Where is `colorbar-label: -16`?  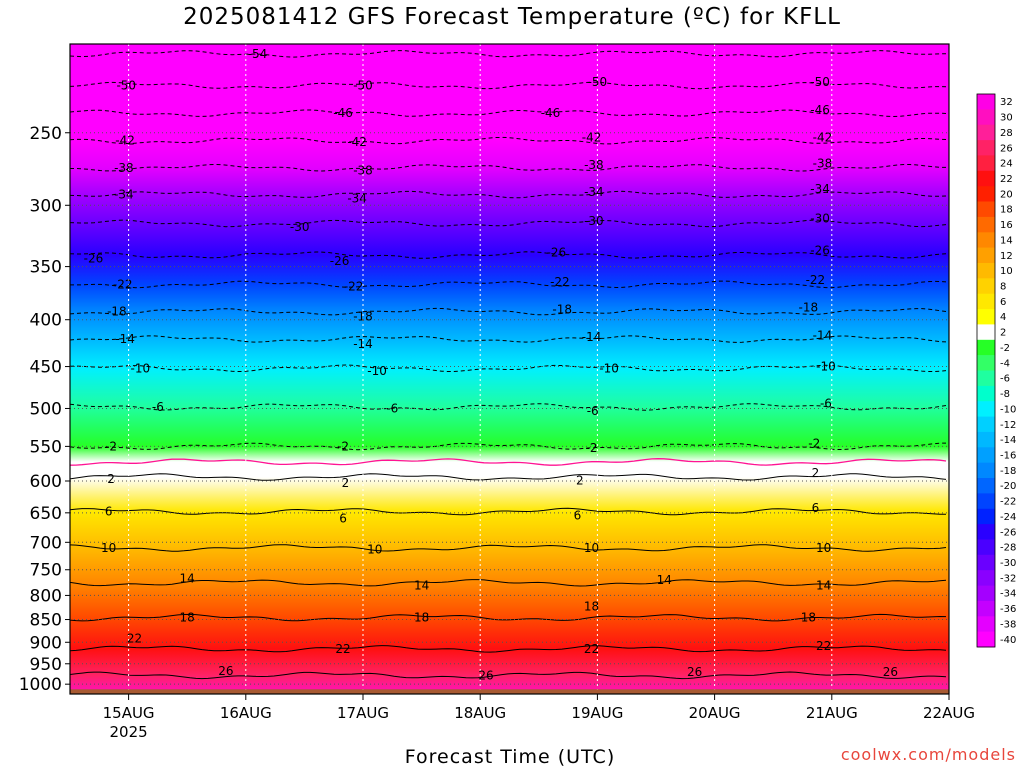 colorbar-label: -16 is located at coordinates (1008, 456).